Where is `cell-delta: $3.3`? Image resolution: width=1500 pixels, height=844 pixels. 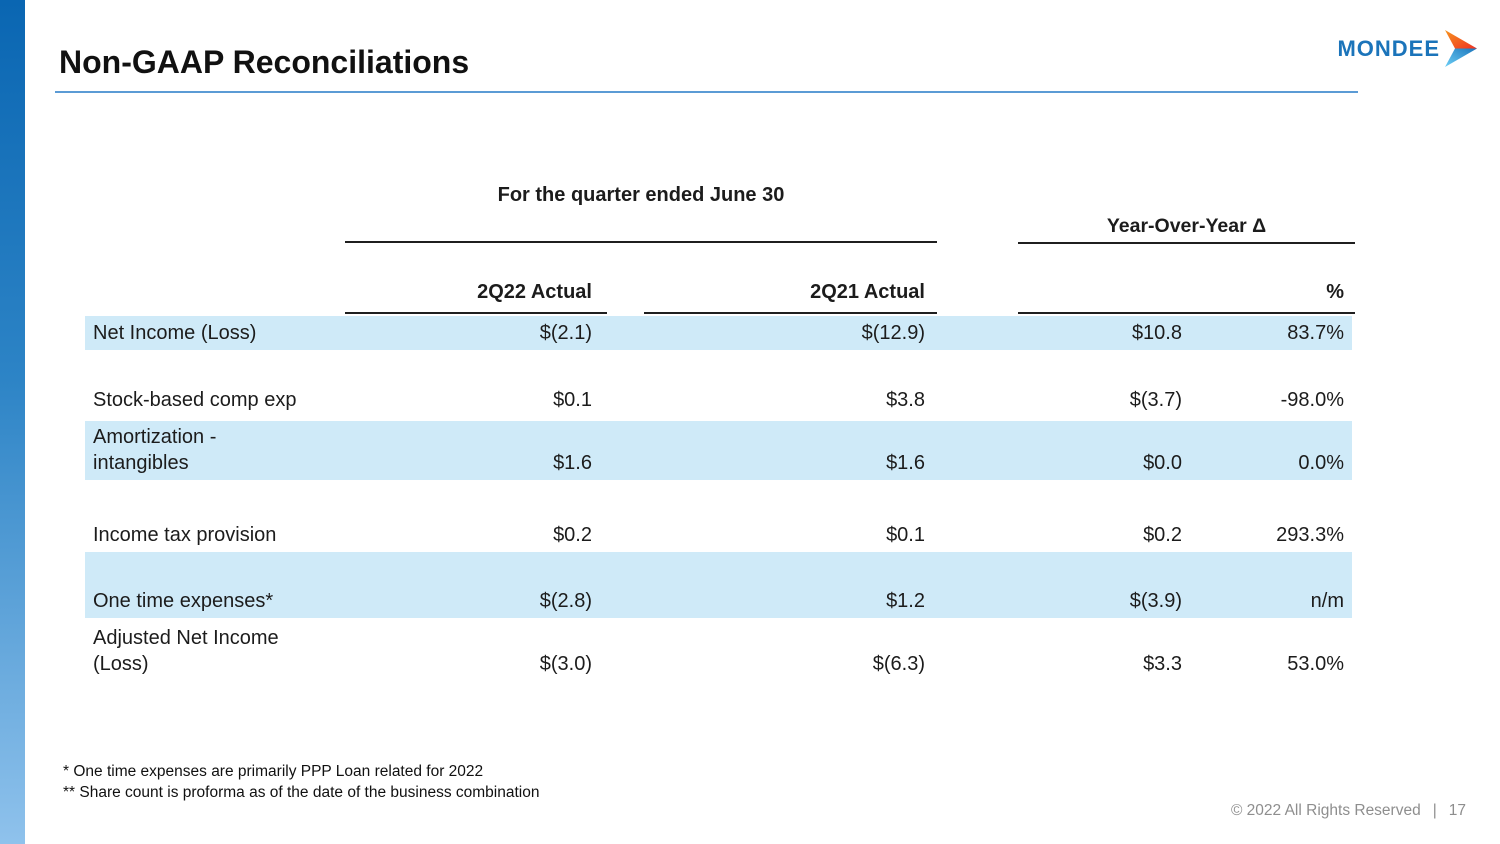 cell-delta: $3.3 is located at coordinates (1162, 664).